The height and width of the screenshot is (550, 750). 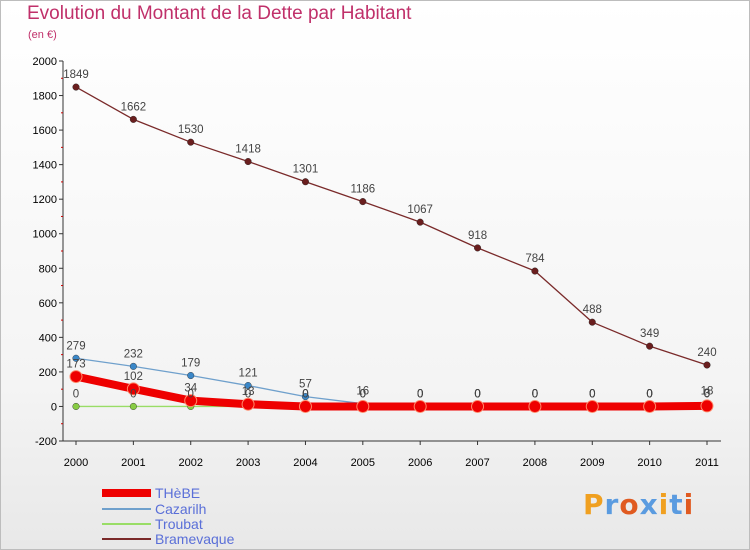 What do you see at coordinates (363, 463) in the screenshot?
I see `x-tick-label: 2005` at bounding box center [363, 463].